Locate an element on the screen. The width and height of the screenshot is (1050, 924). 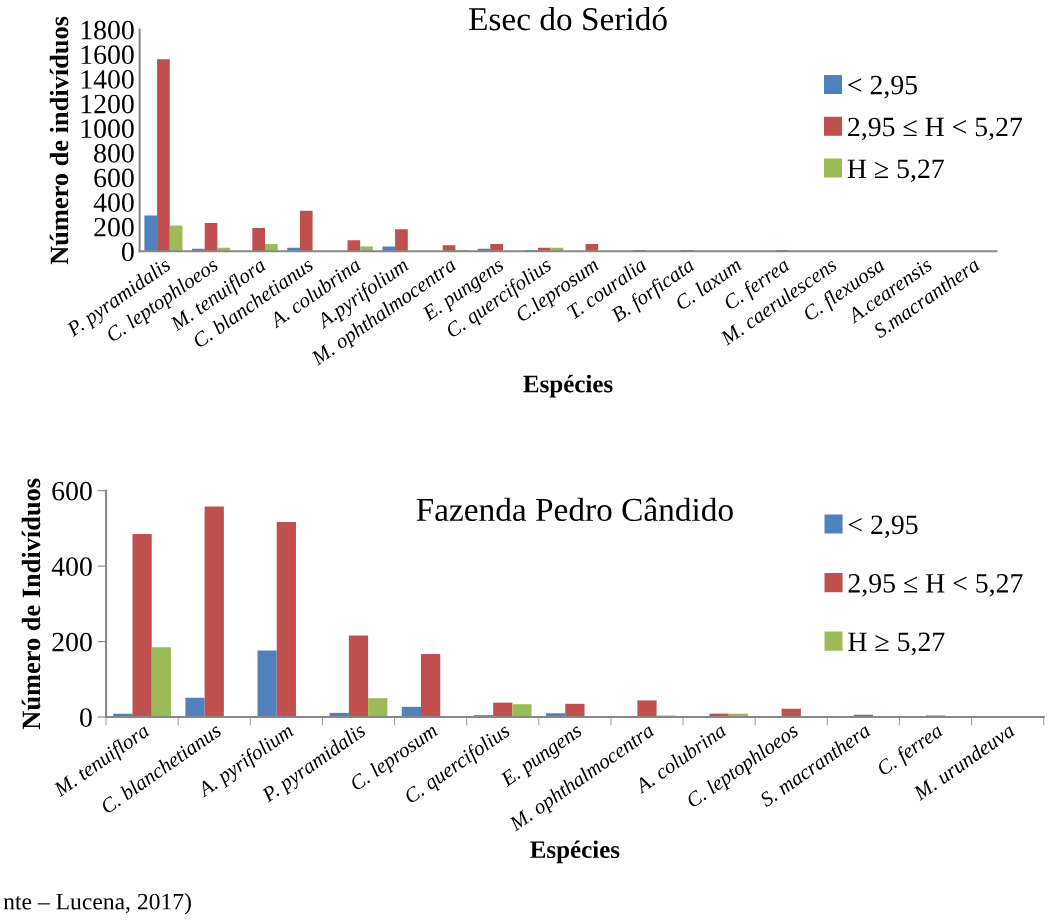
y-axis-title: Número de Indivíduos is located at coordinates (31, 604).